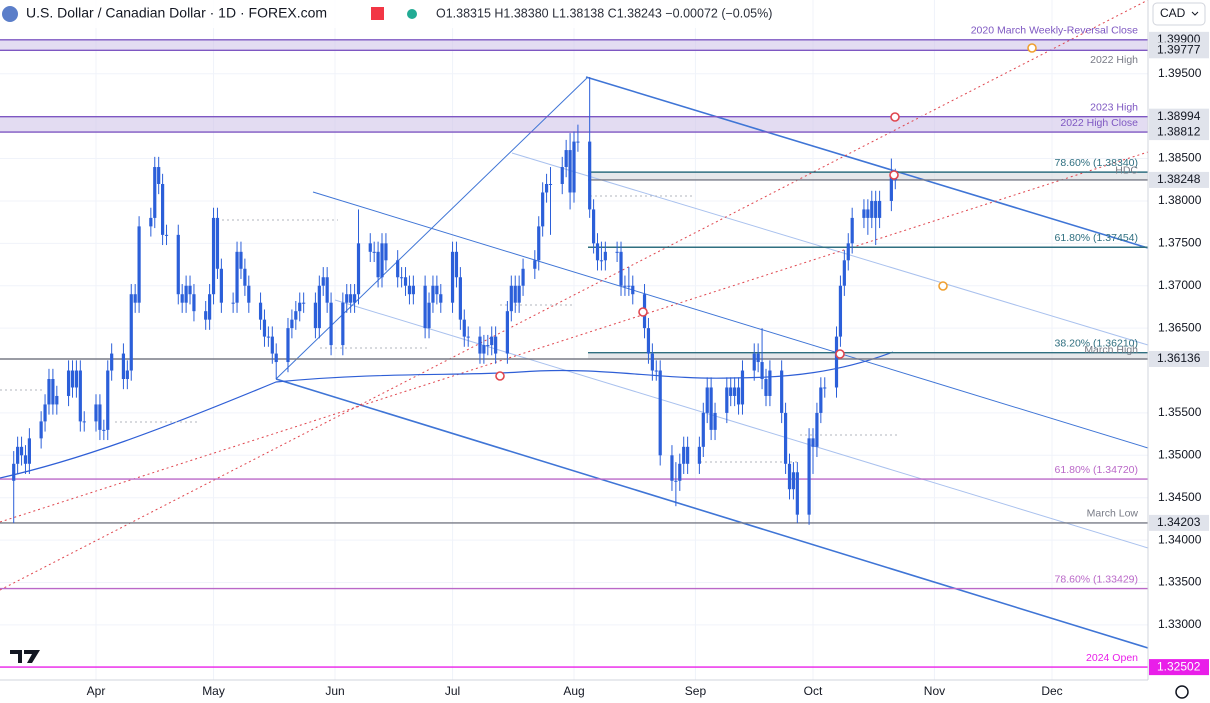 This screenshot has height=703, width=1210. Describe the element at coordinates (1182, 692) in the screenshot. I see `settings-icon` at that location.